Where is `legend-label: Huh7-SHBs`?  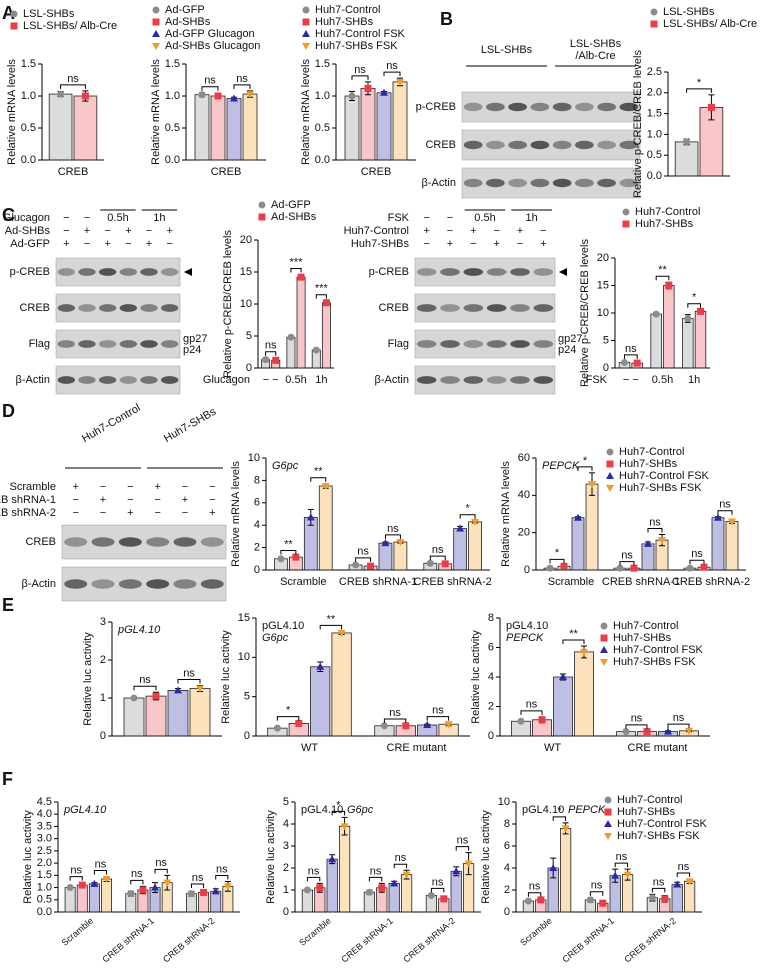 legend-label: Huh7-SHBs is located at coordinates (646, 812).